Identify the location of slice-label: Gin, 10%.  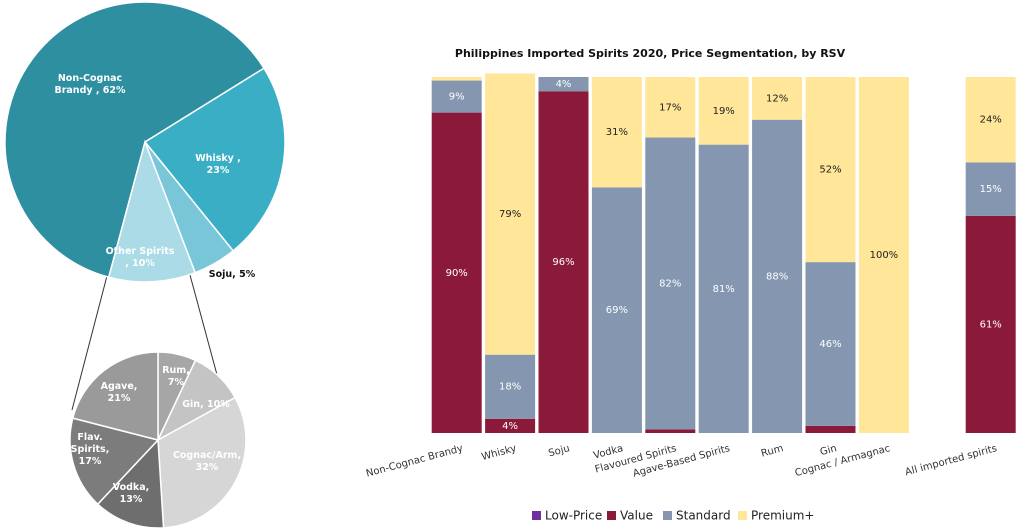
(206, 405).